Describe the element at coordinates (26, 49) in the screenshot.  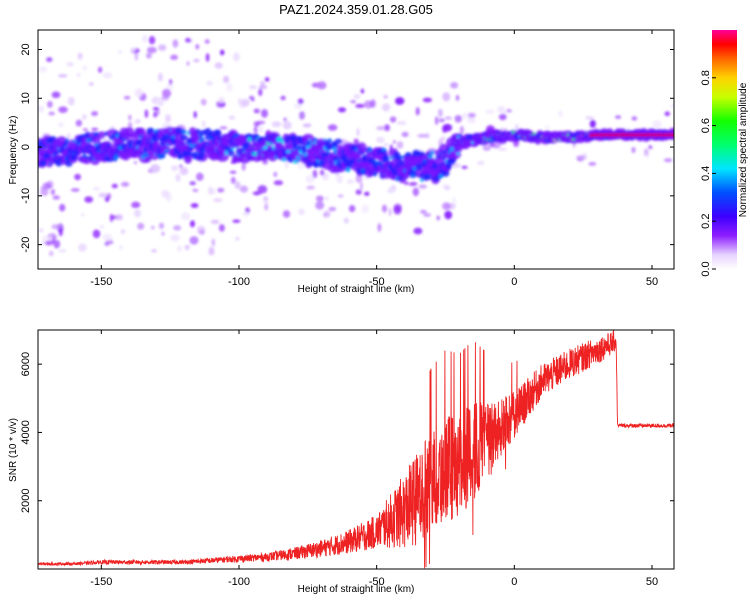
I see `y-tick-label: 20` at that location.